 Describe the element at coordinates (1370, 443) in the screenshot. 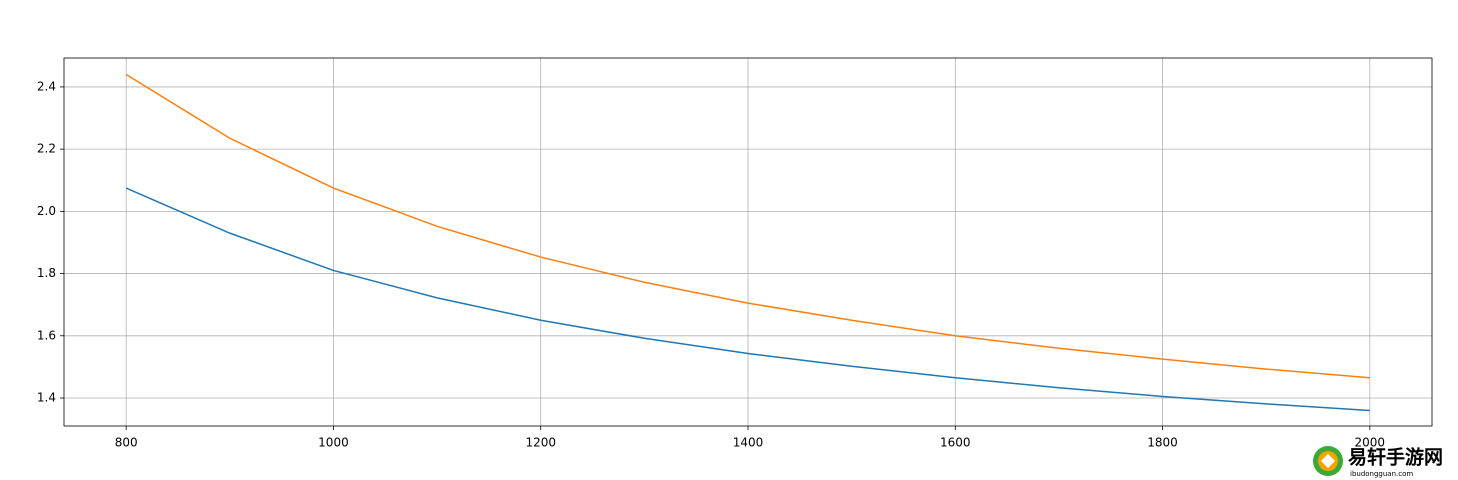

I see `x-tick-label: 2000` at that location.